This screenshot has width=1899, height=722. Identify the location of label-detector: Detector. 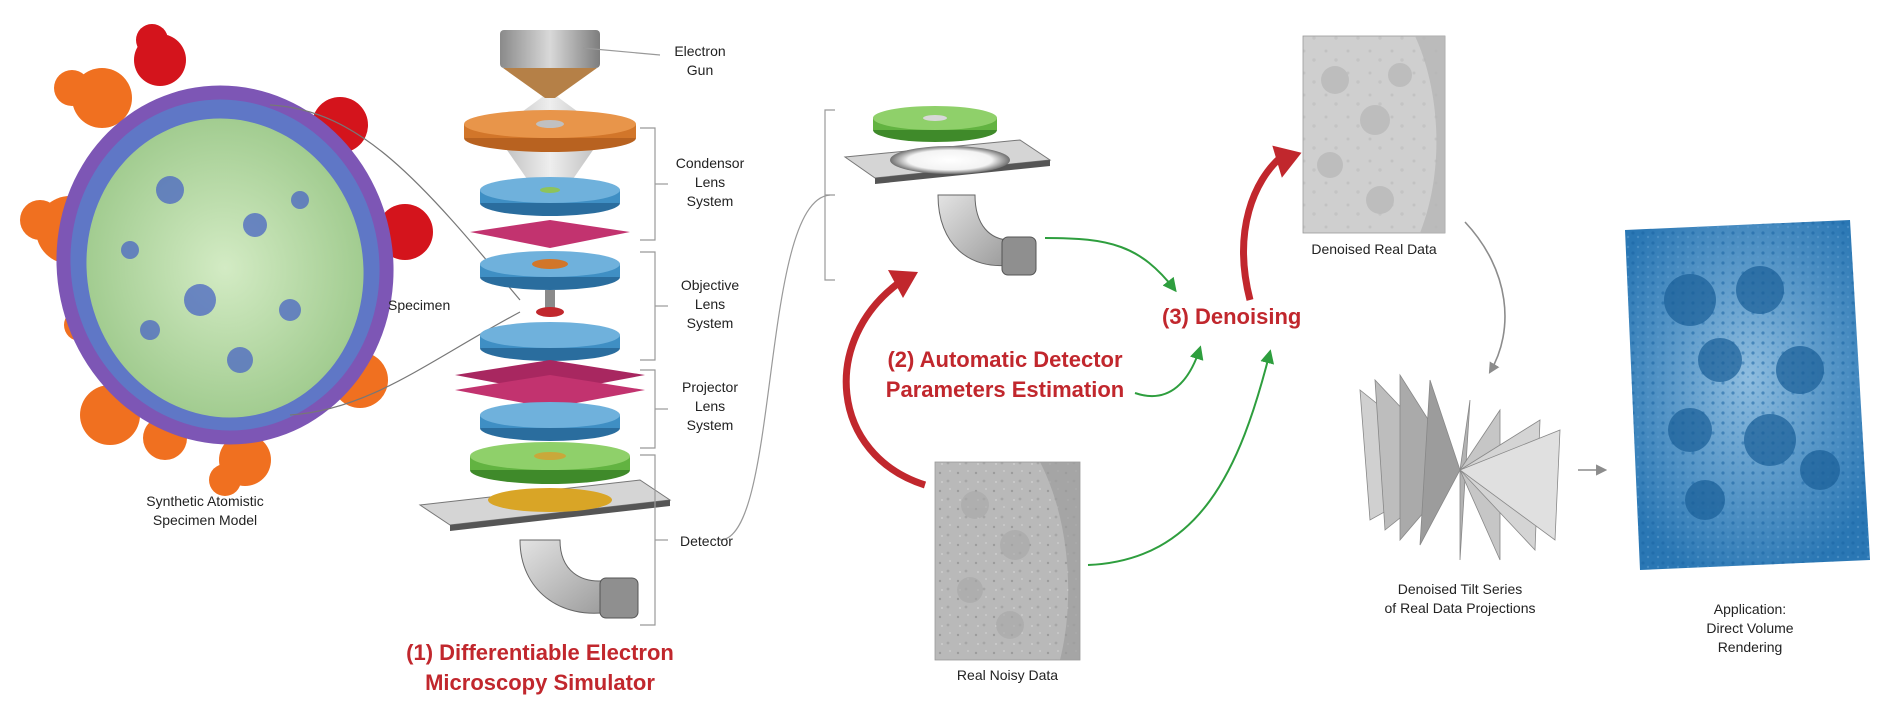
(706, 541).